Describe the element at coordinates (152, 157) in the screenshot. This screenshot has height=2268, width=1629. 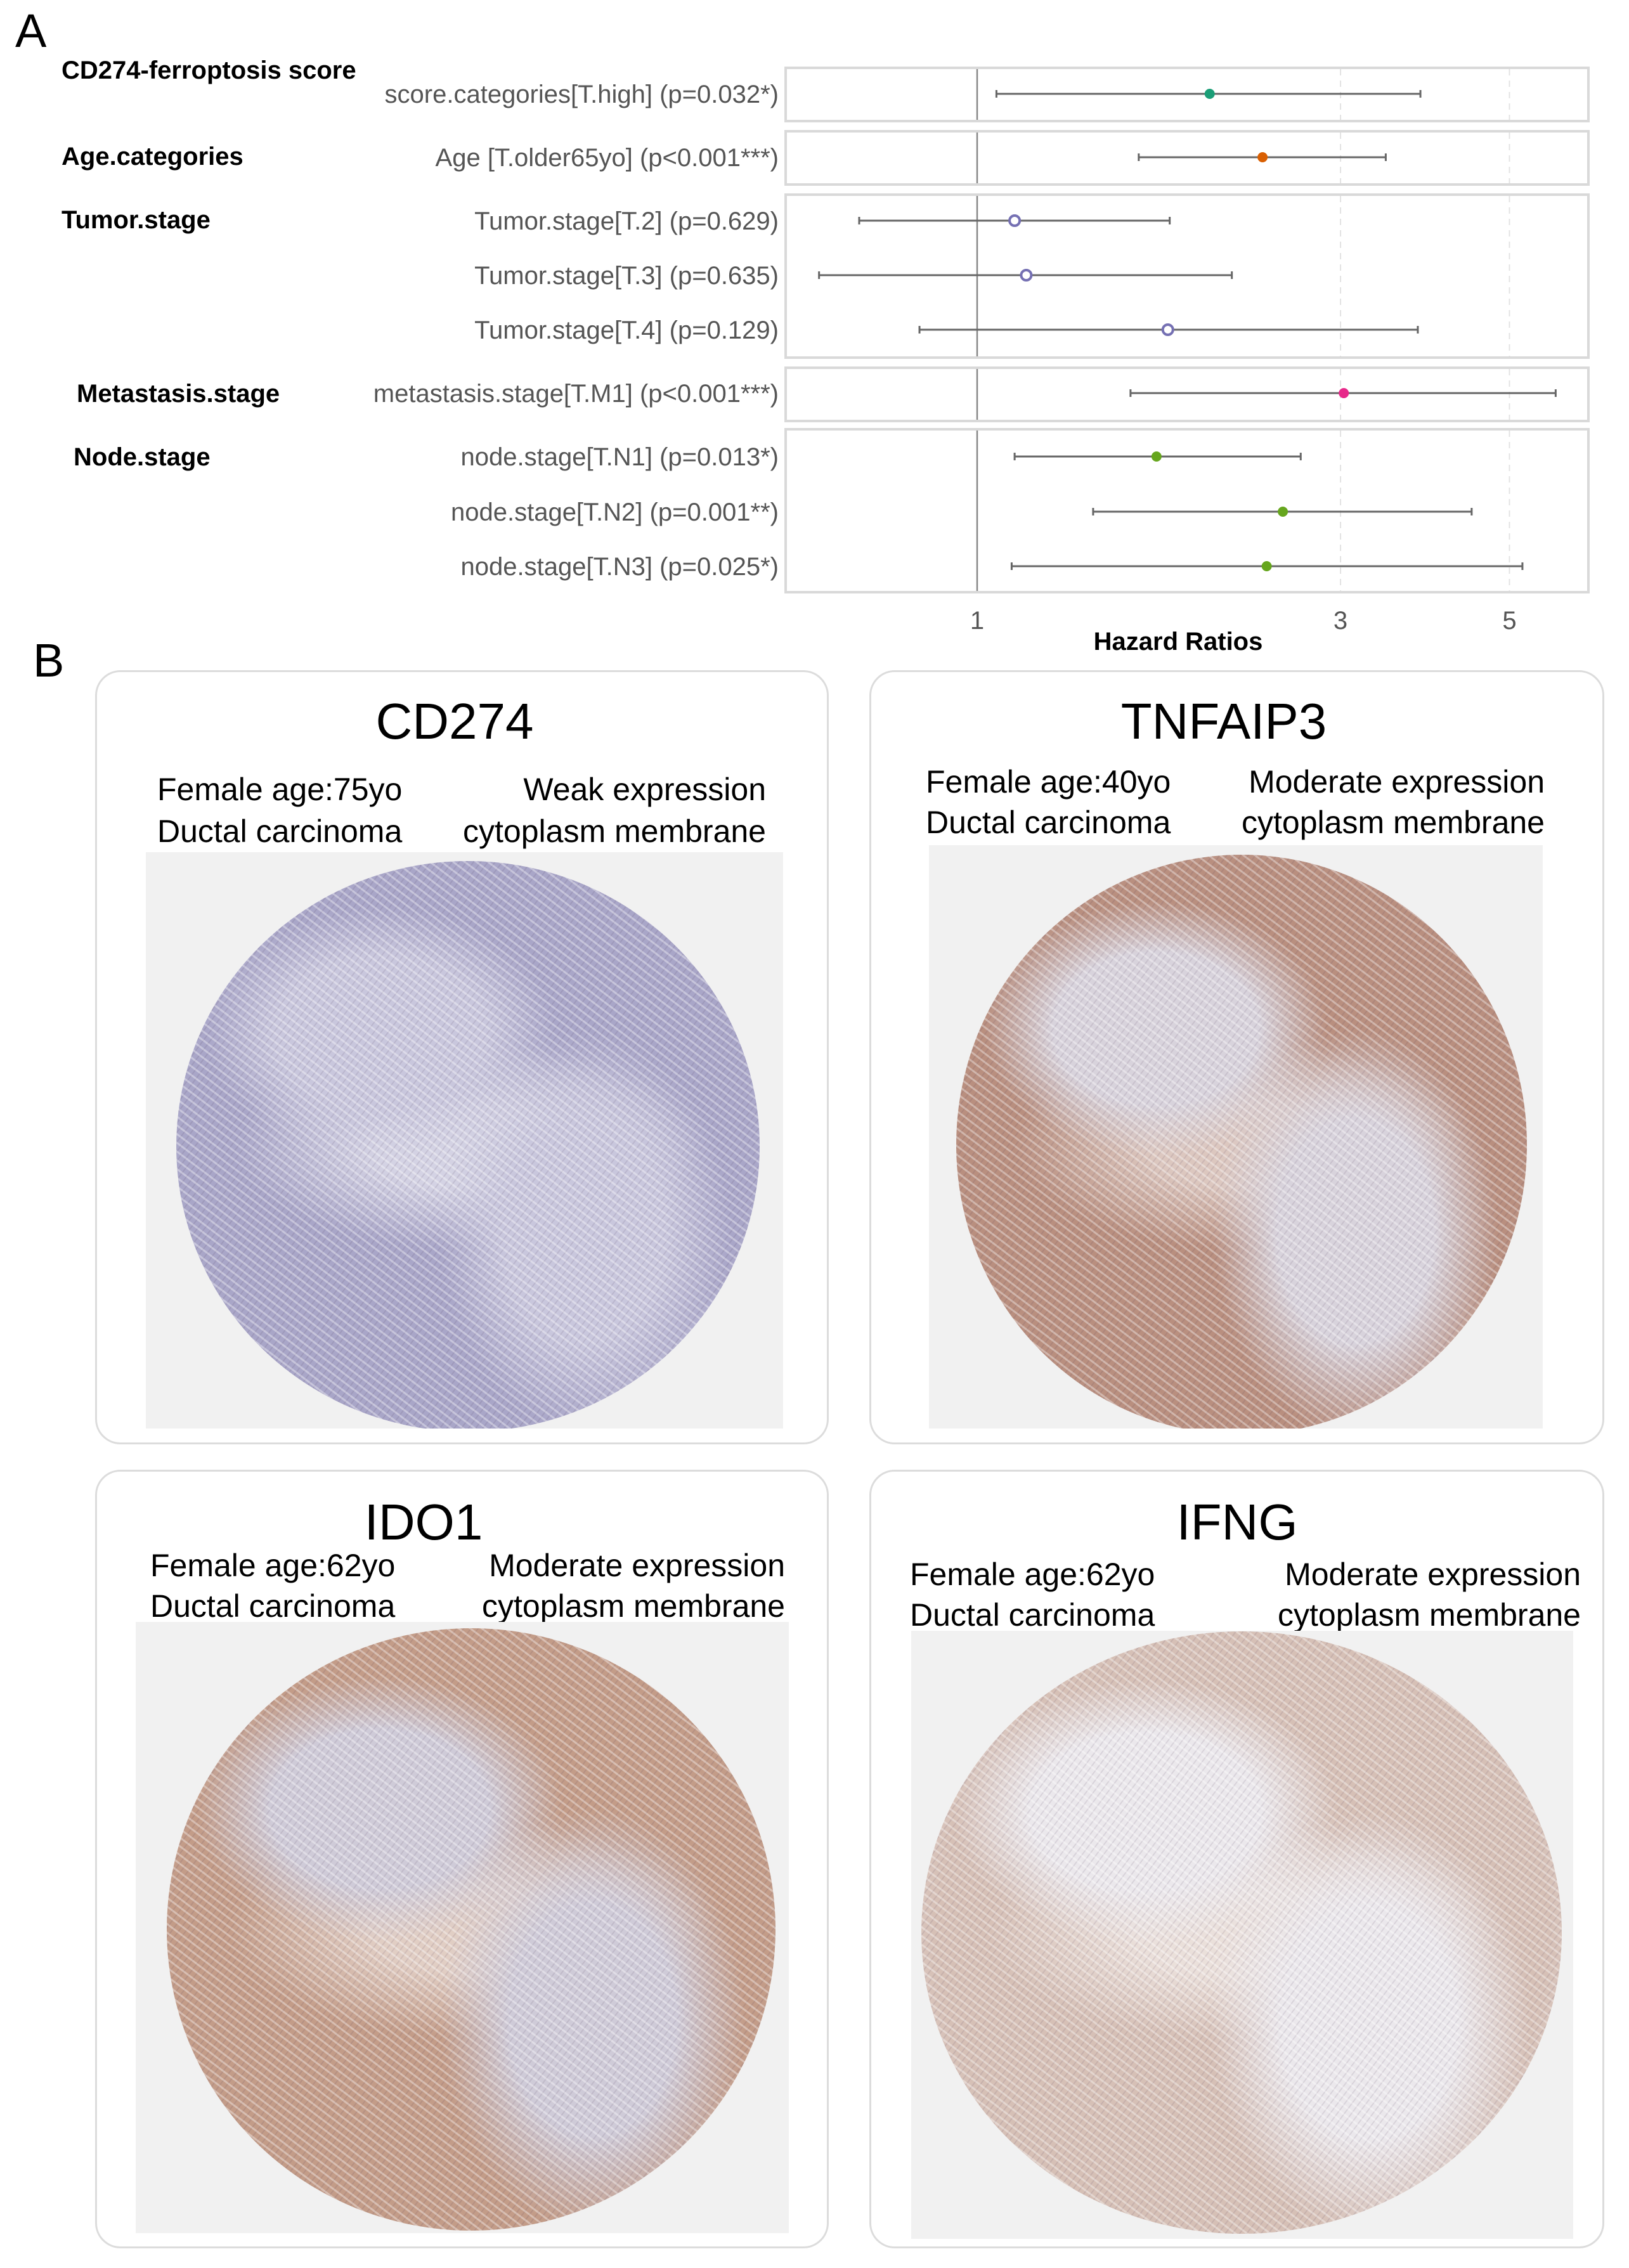
I see `group-label: Age.categories` at that location.